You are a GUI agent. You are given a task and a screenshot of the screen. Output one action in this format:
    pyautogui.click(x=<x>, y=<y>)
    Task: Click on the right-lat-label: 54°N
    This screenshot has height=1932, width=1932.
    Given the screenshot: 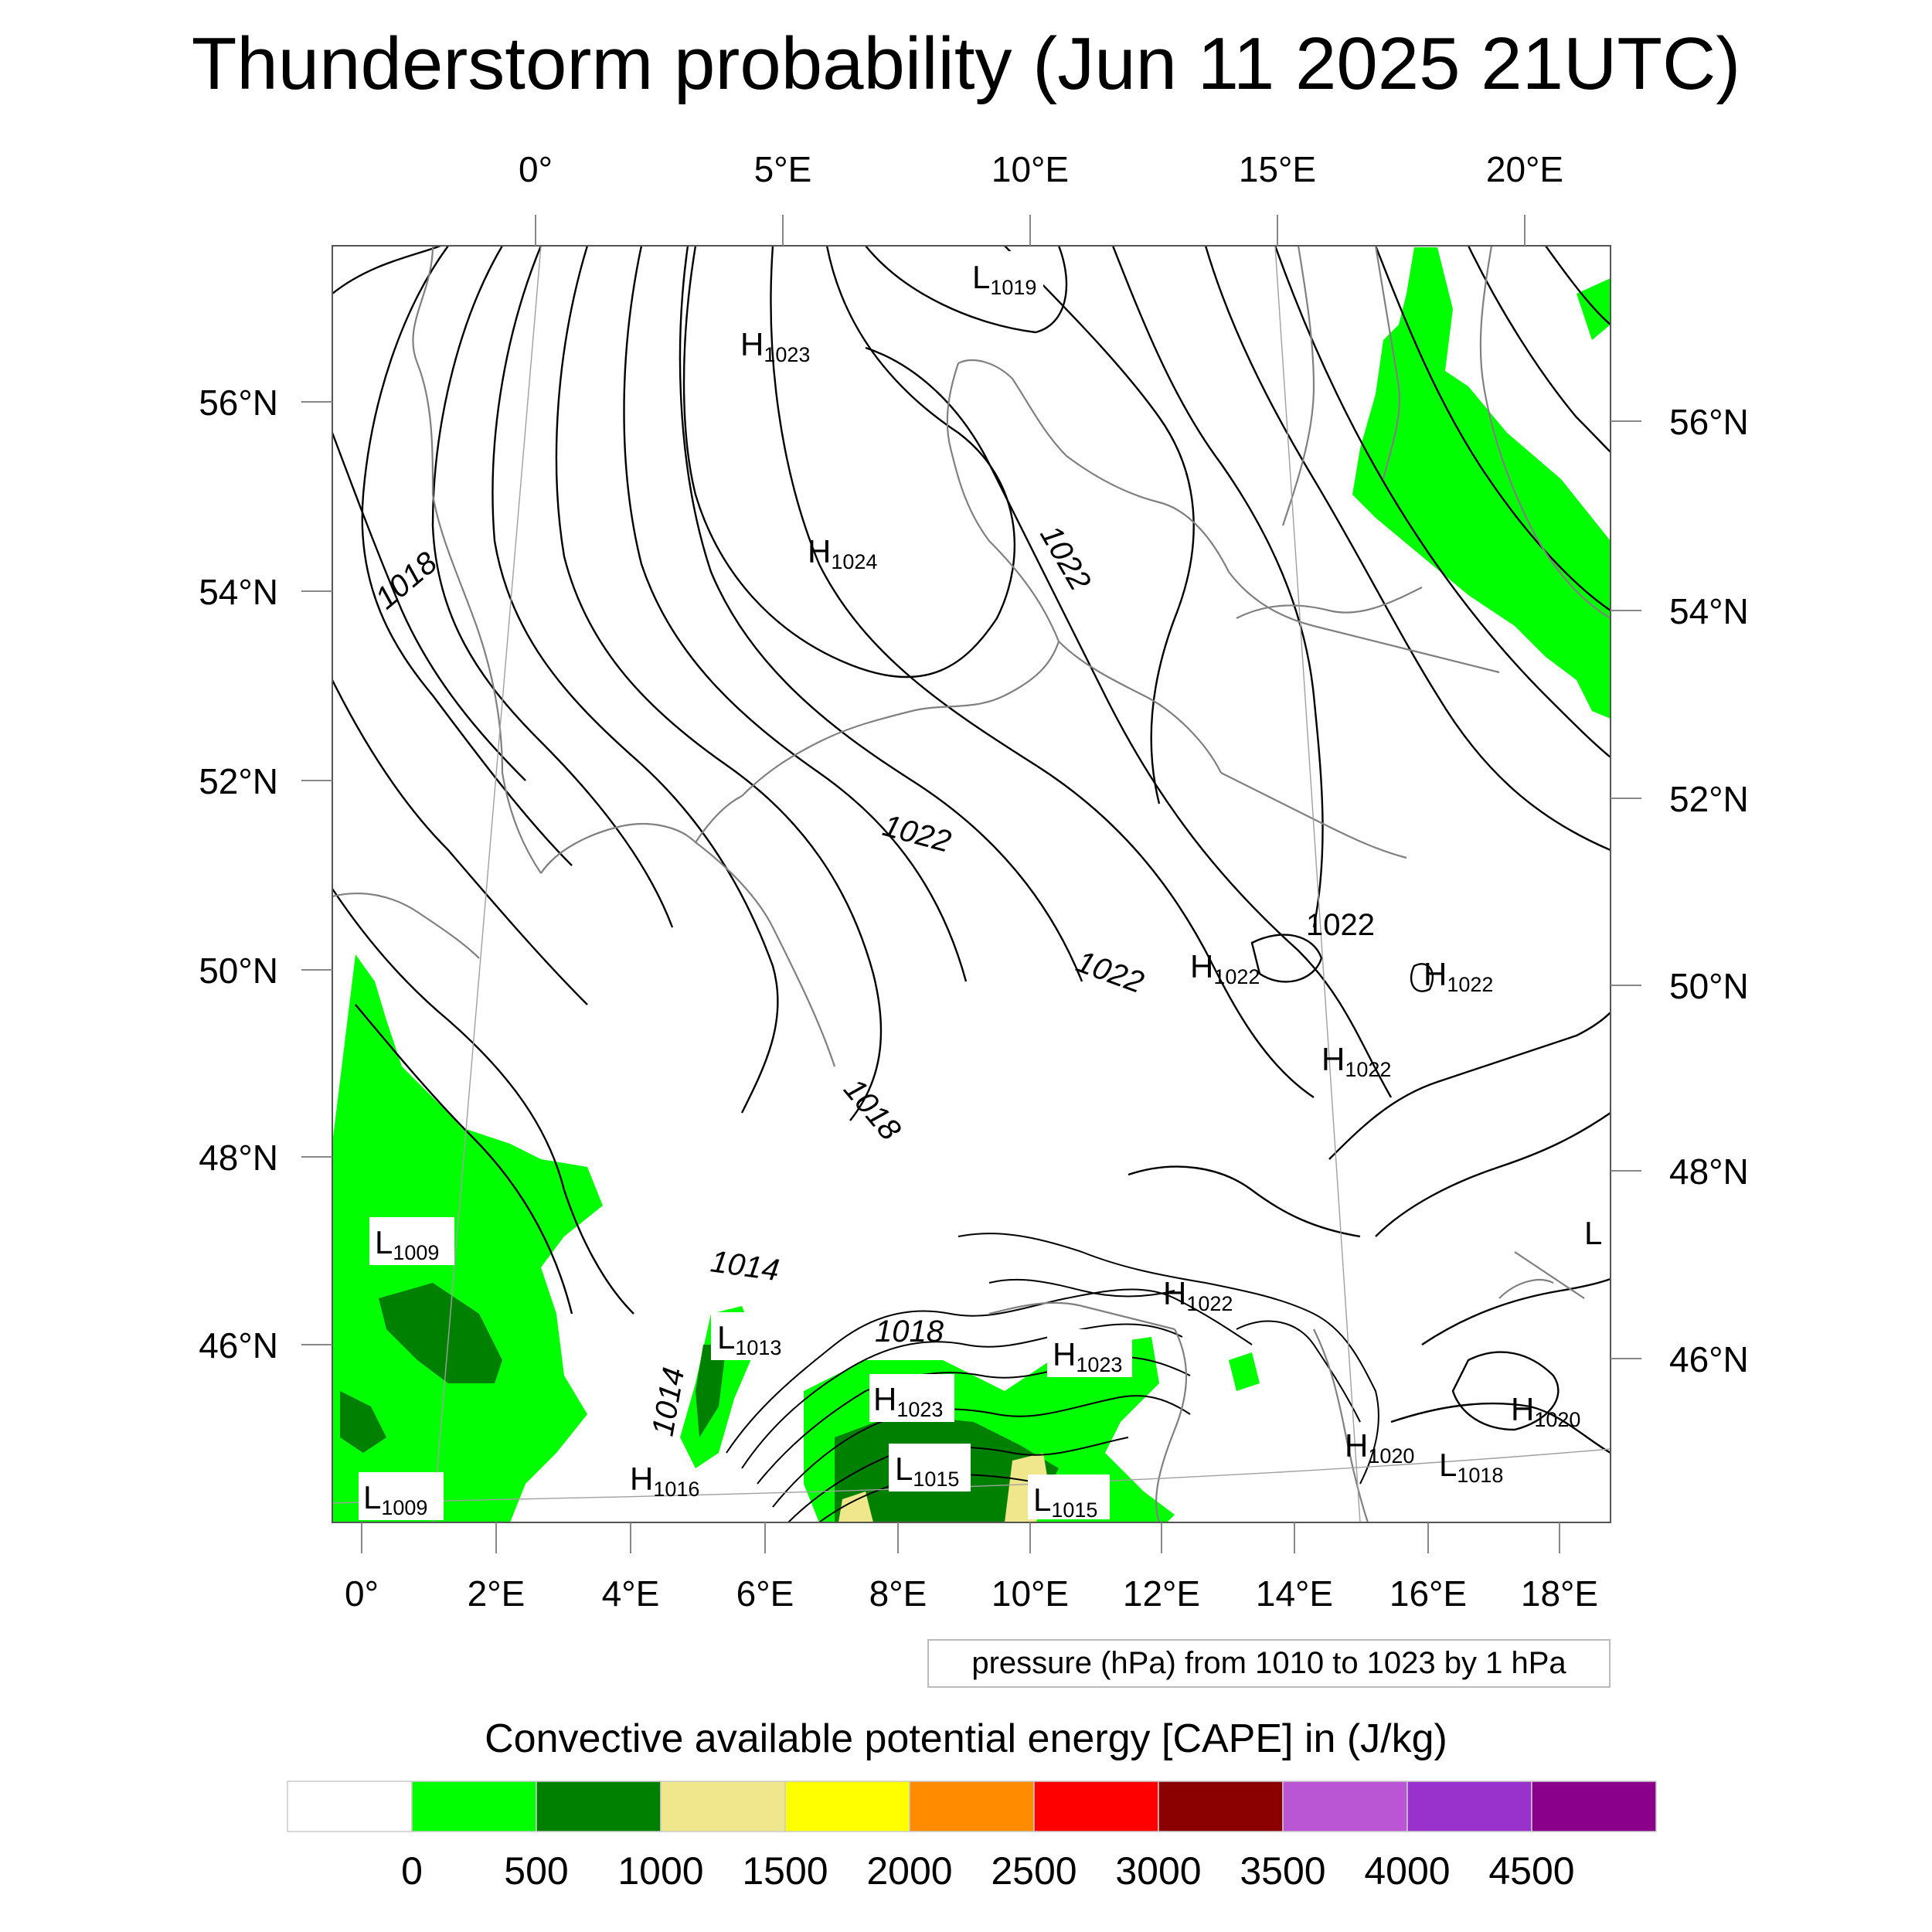 What is the action you would take?
    pyautogui.click(x=1709, y=611)
    